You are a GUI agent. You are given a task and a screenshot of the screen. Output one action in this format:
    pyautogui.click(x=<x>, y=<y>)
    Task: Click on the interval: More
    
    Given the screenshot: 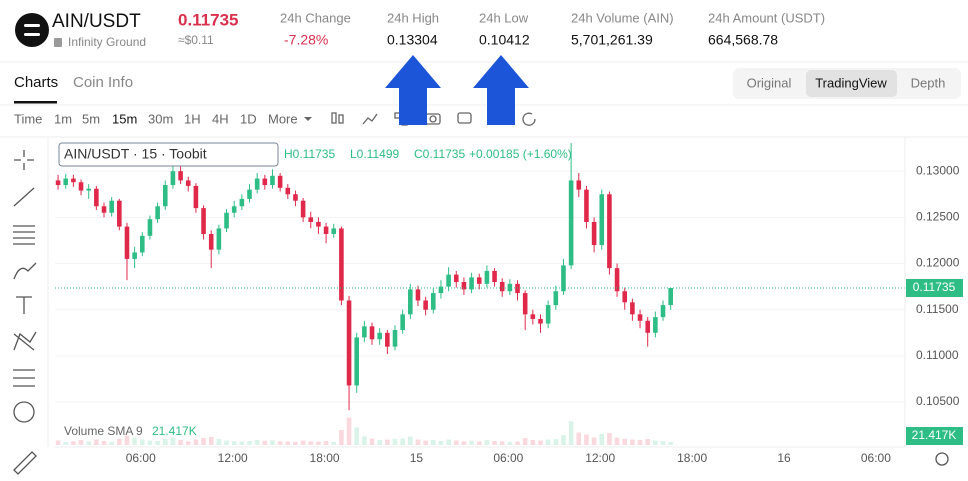 What is the action you would take?
    pyautogui.click(x=283, y=118)
    